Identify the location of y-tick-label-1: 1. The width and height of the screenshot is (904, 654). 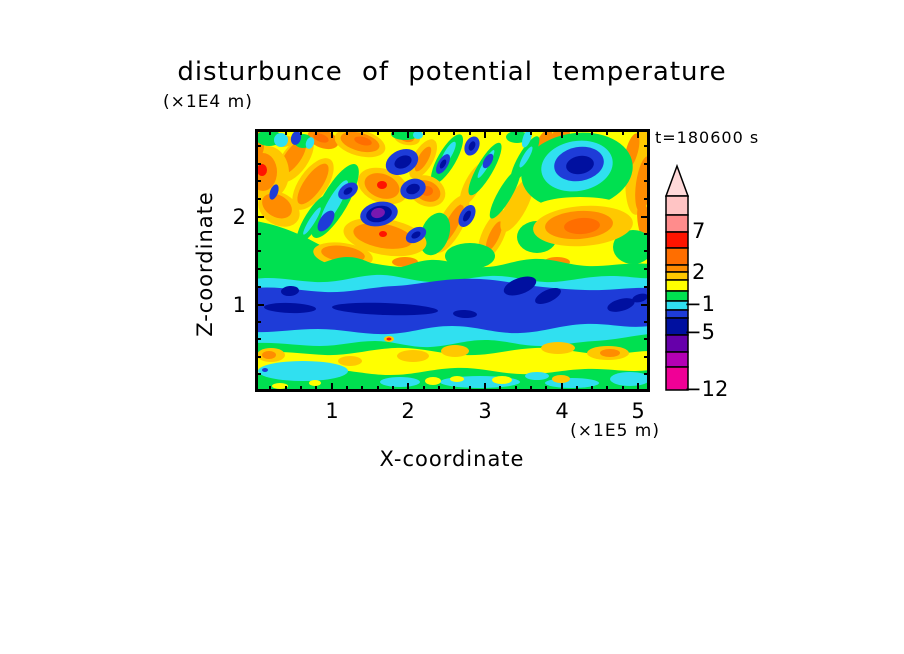
(239, 305).